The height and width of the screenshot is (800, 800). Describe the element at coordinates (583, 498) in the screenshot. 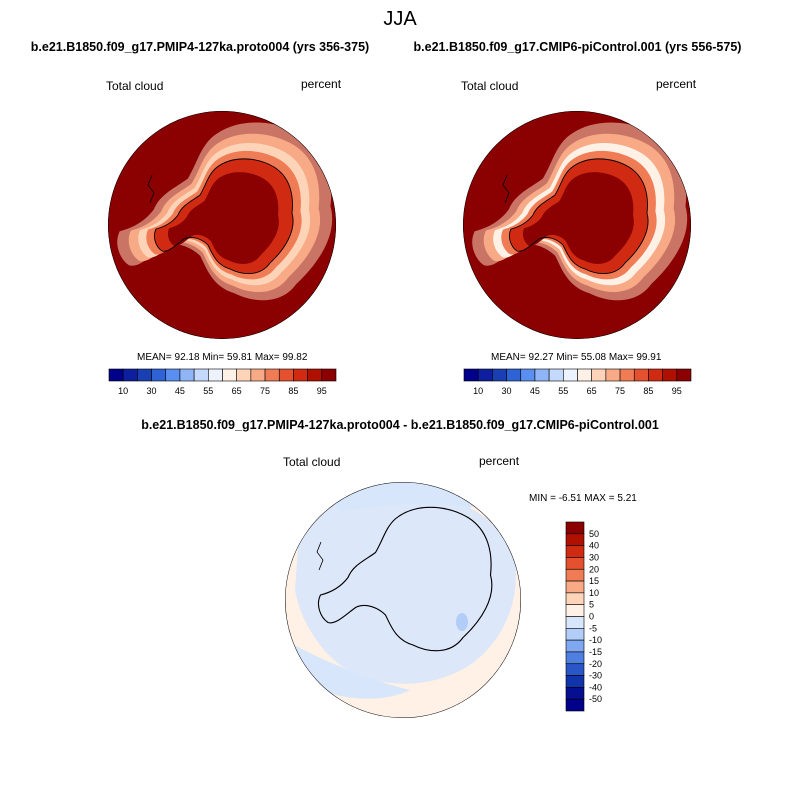

I see `panel-3-stats: MIN = -6.51 MAX = 5.21` at that location.